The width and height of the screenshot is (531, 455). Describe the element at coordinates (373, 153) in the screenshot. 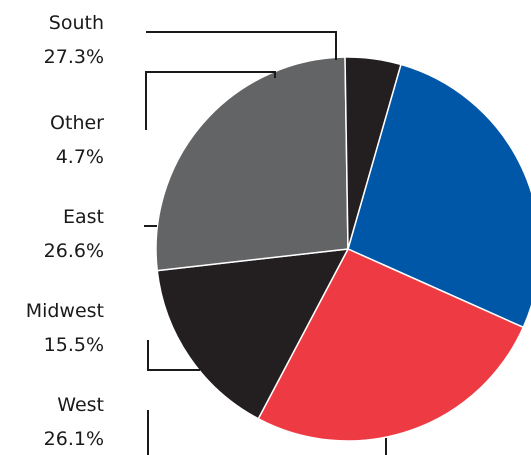

I see `pie-slice-other` at that location.